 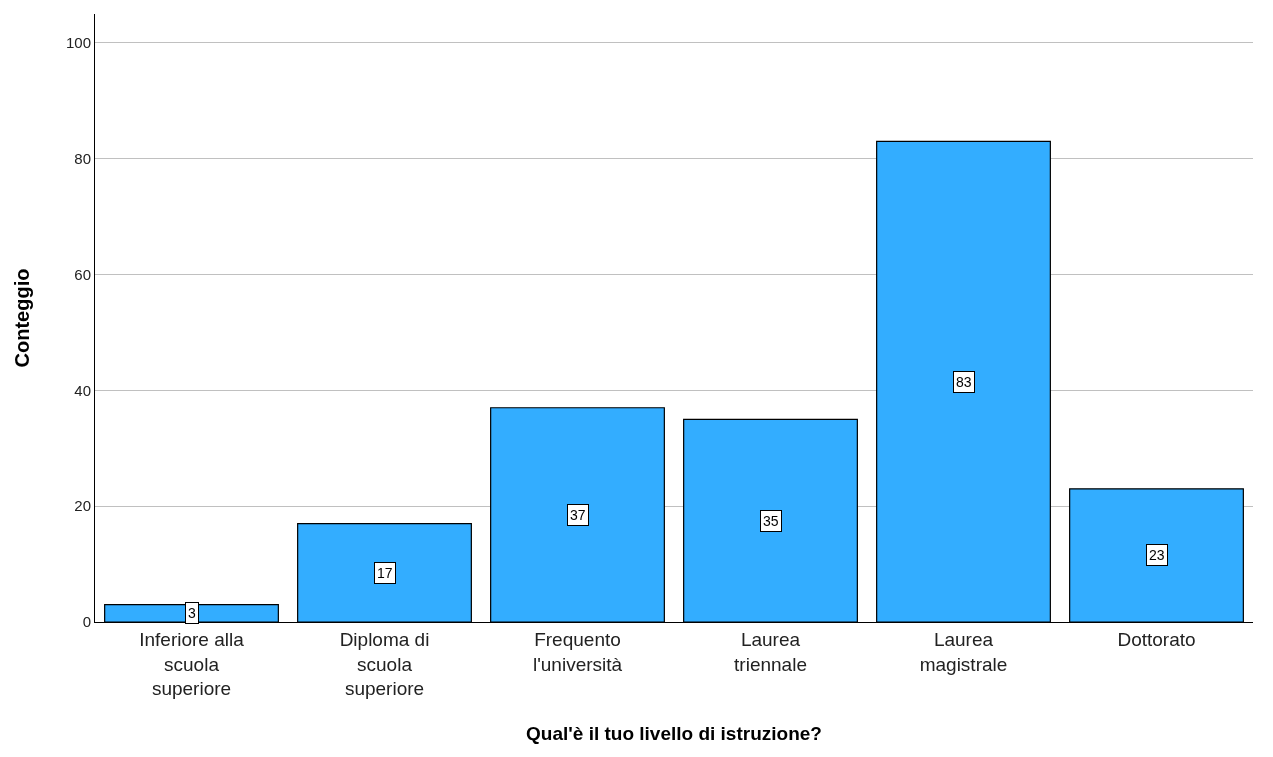 I want to click on x-tick-label: Inferiore alla scuola superiore, so click(x=192, y=664).